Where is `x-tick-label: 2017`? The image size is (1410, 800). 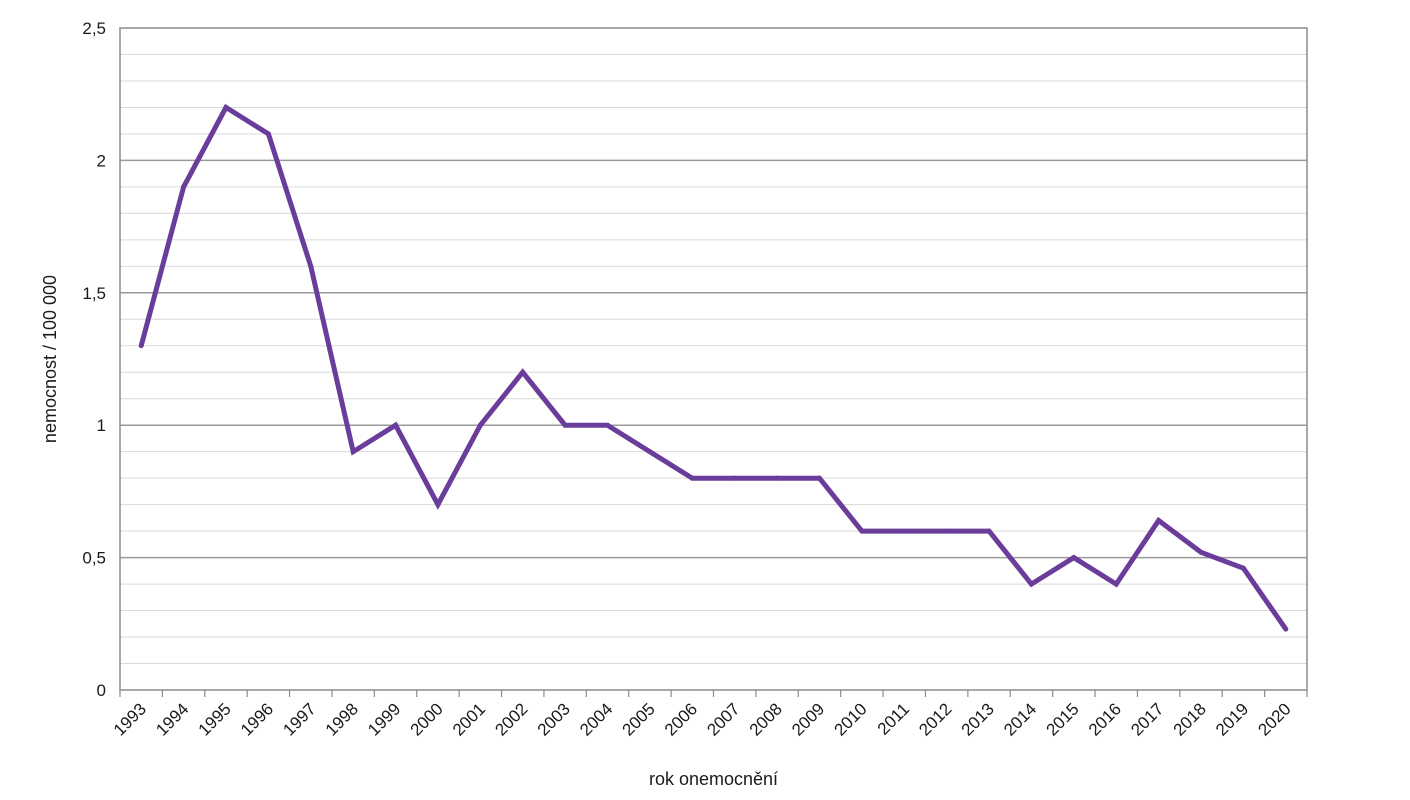 x-tick-label: 2017 is located at coordinates (1147, 719).